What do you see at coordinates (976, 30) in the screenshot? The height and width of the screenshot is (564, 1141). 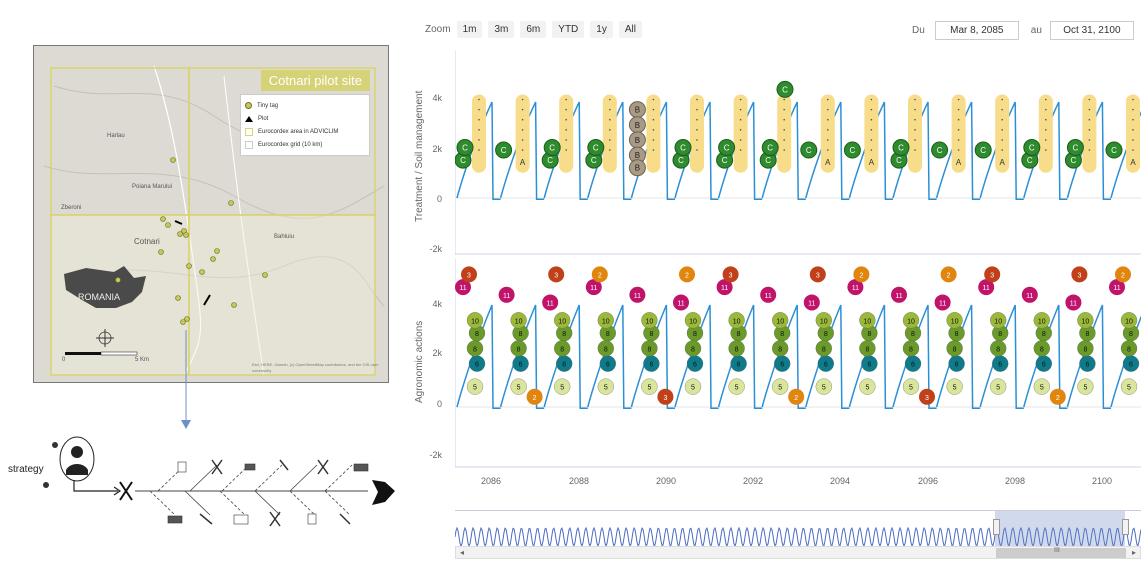 I see `from-date-input` at bounding box center [976, 30].